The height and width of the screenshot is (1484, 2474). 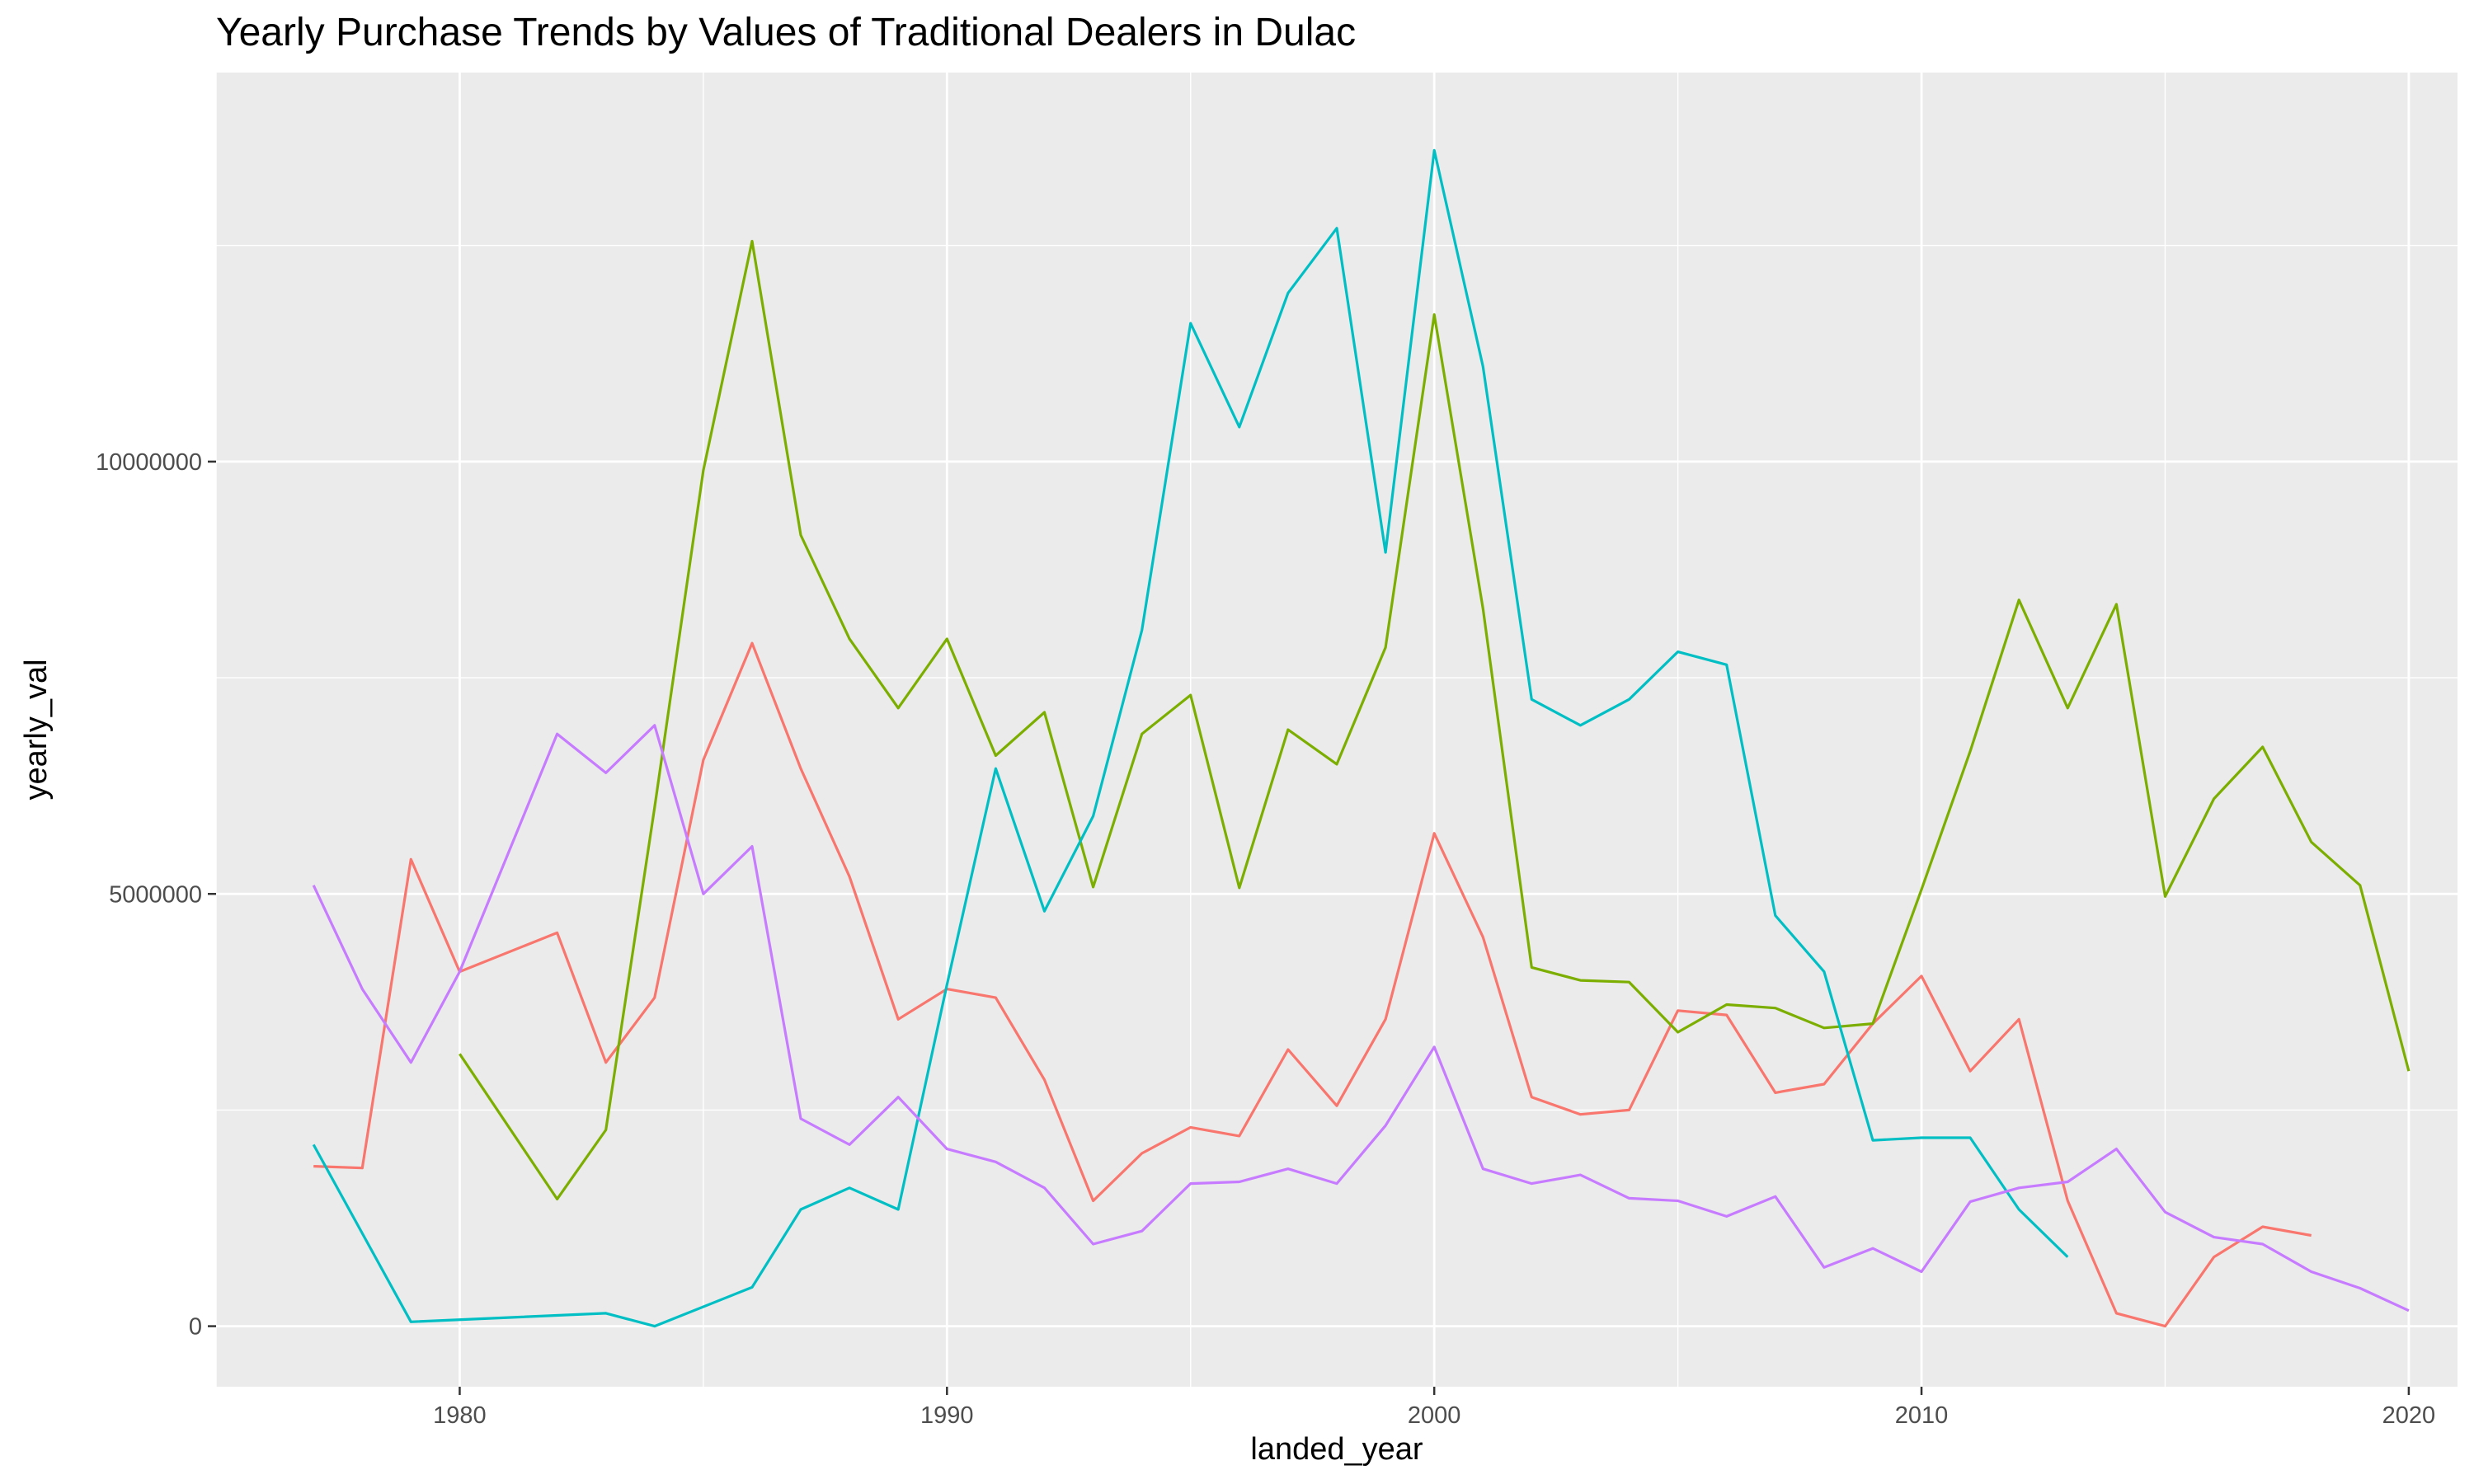 What do you see at coordinates (1922, 1415) in the screenshot?
I see `x-tick-label: 2010` at bounding box center [1922, 1415].